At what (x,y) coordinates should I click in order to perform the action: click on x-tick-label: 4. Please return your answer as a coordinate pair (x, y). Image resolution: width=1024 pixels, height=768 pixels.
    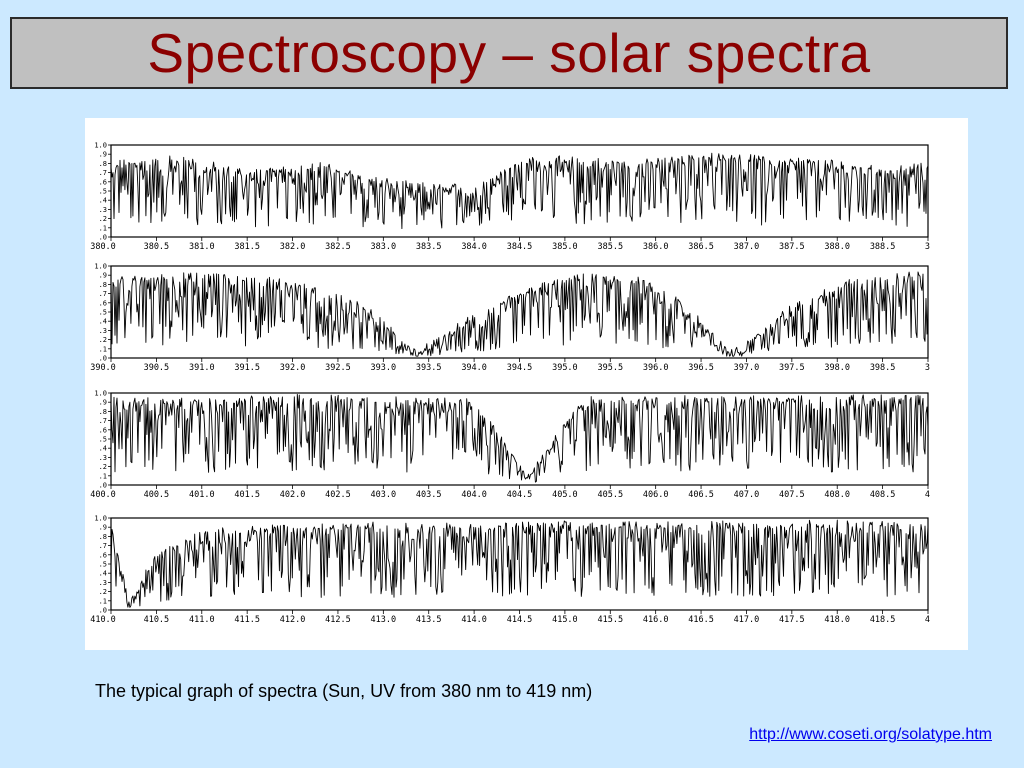
    Looking at the image, I should click on (927, 495).